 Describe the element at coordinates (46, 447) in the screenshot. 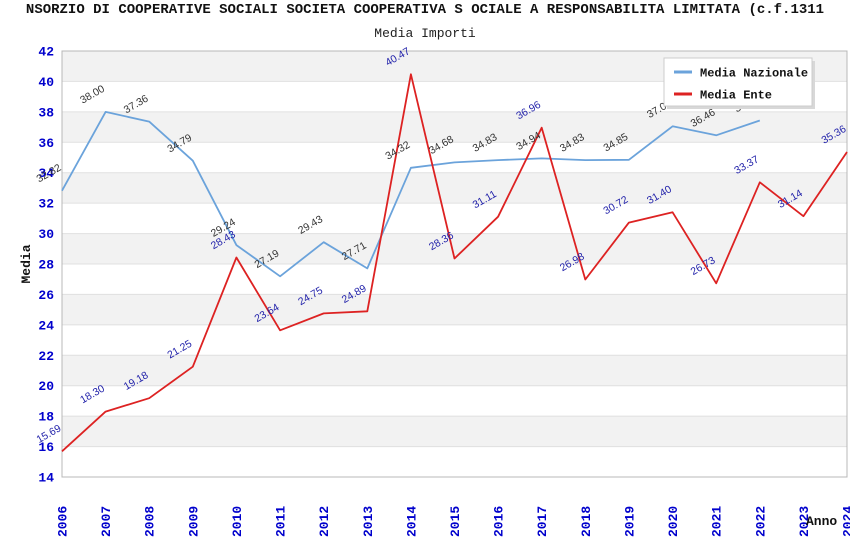

I see `y-tick-label: 16` at that location.